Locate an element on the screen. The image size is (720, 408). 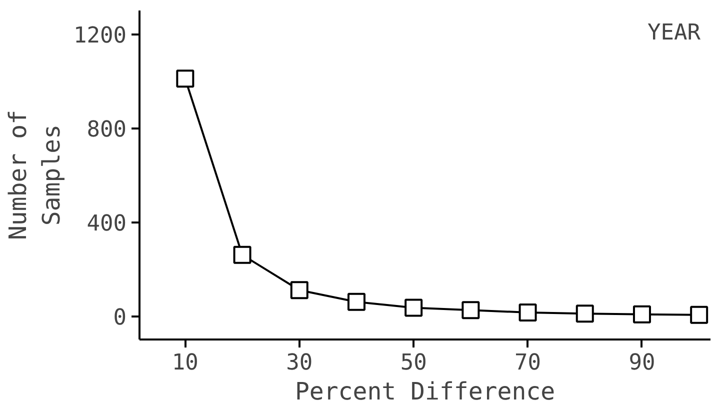
y-axis-title: Number of Samples is located at coordinates (35, 175).